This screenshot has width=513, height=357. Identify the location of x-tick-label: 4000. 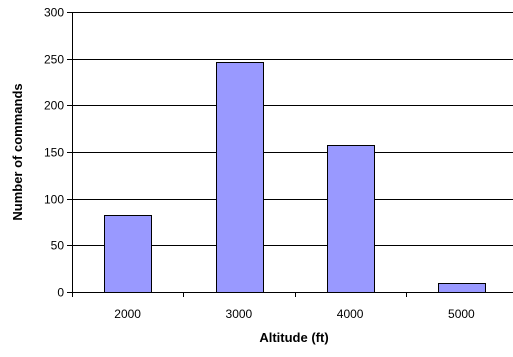
(350, 314).